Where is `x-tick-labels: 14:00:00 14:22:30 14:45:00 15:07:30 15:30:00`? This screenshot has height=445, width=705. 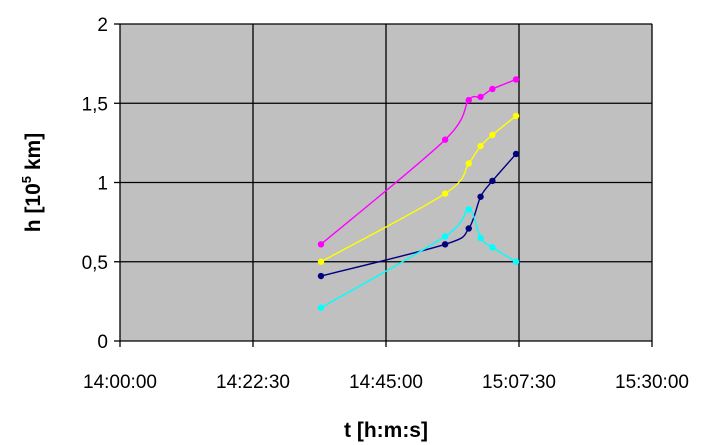 x-tick-labels: 14:00:00 14:22:30 14:45:00 15:07:30 15:30:00 is located at coordinates (386, 382).